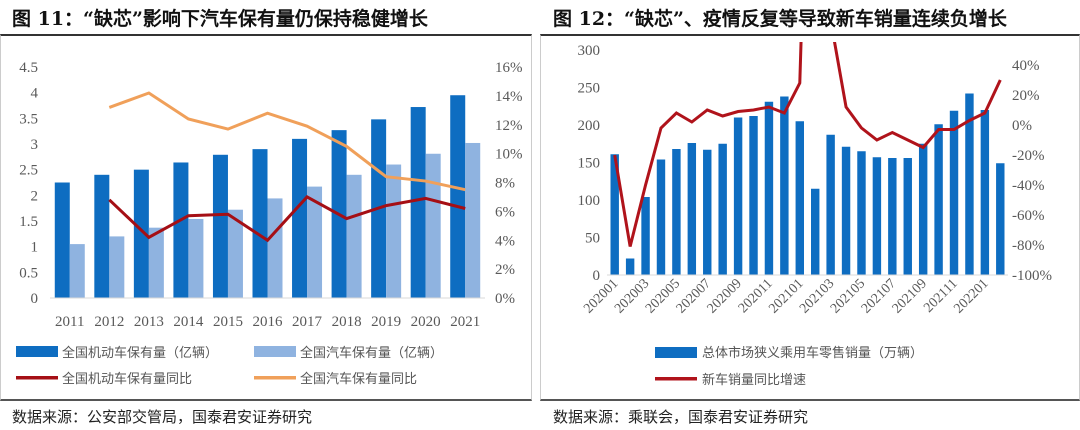 The image size is (1080, 430). What do you see at coordinates (589, 164) in the screenshot?
I see `left-y-tick: 150` at bounding box center [589, 164].